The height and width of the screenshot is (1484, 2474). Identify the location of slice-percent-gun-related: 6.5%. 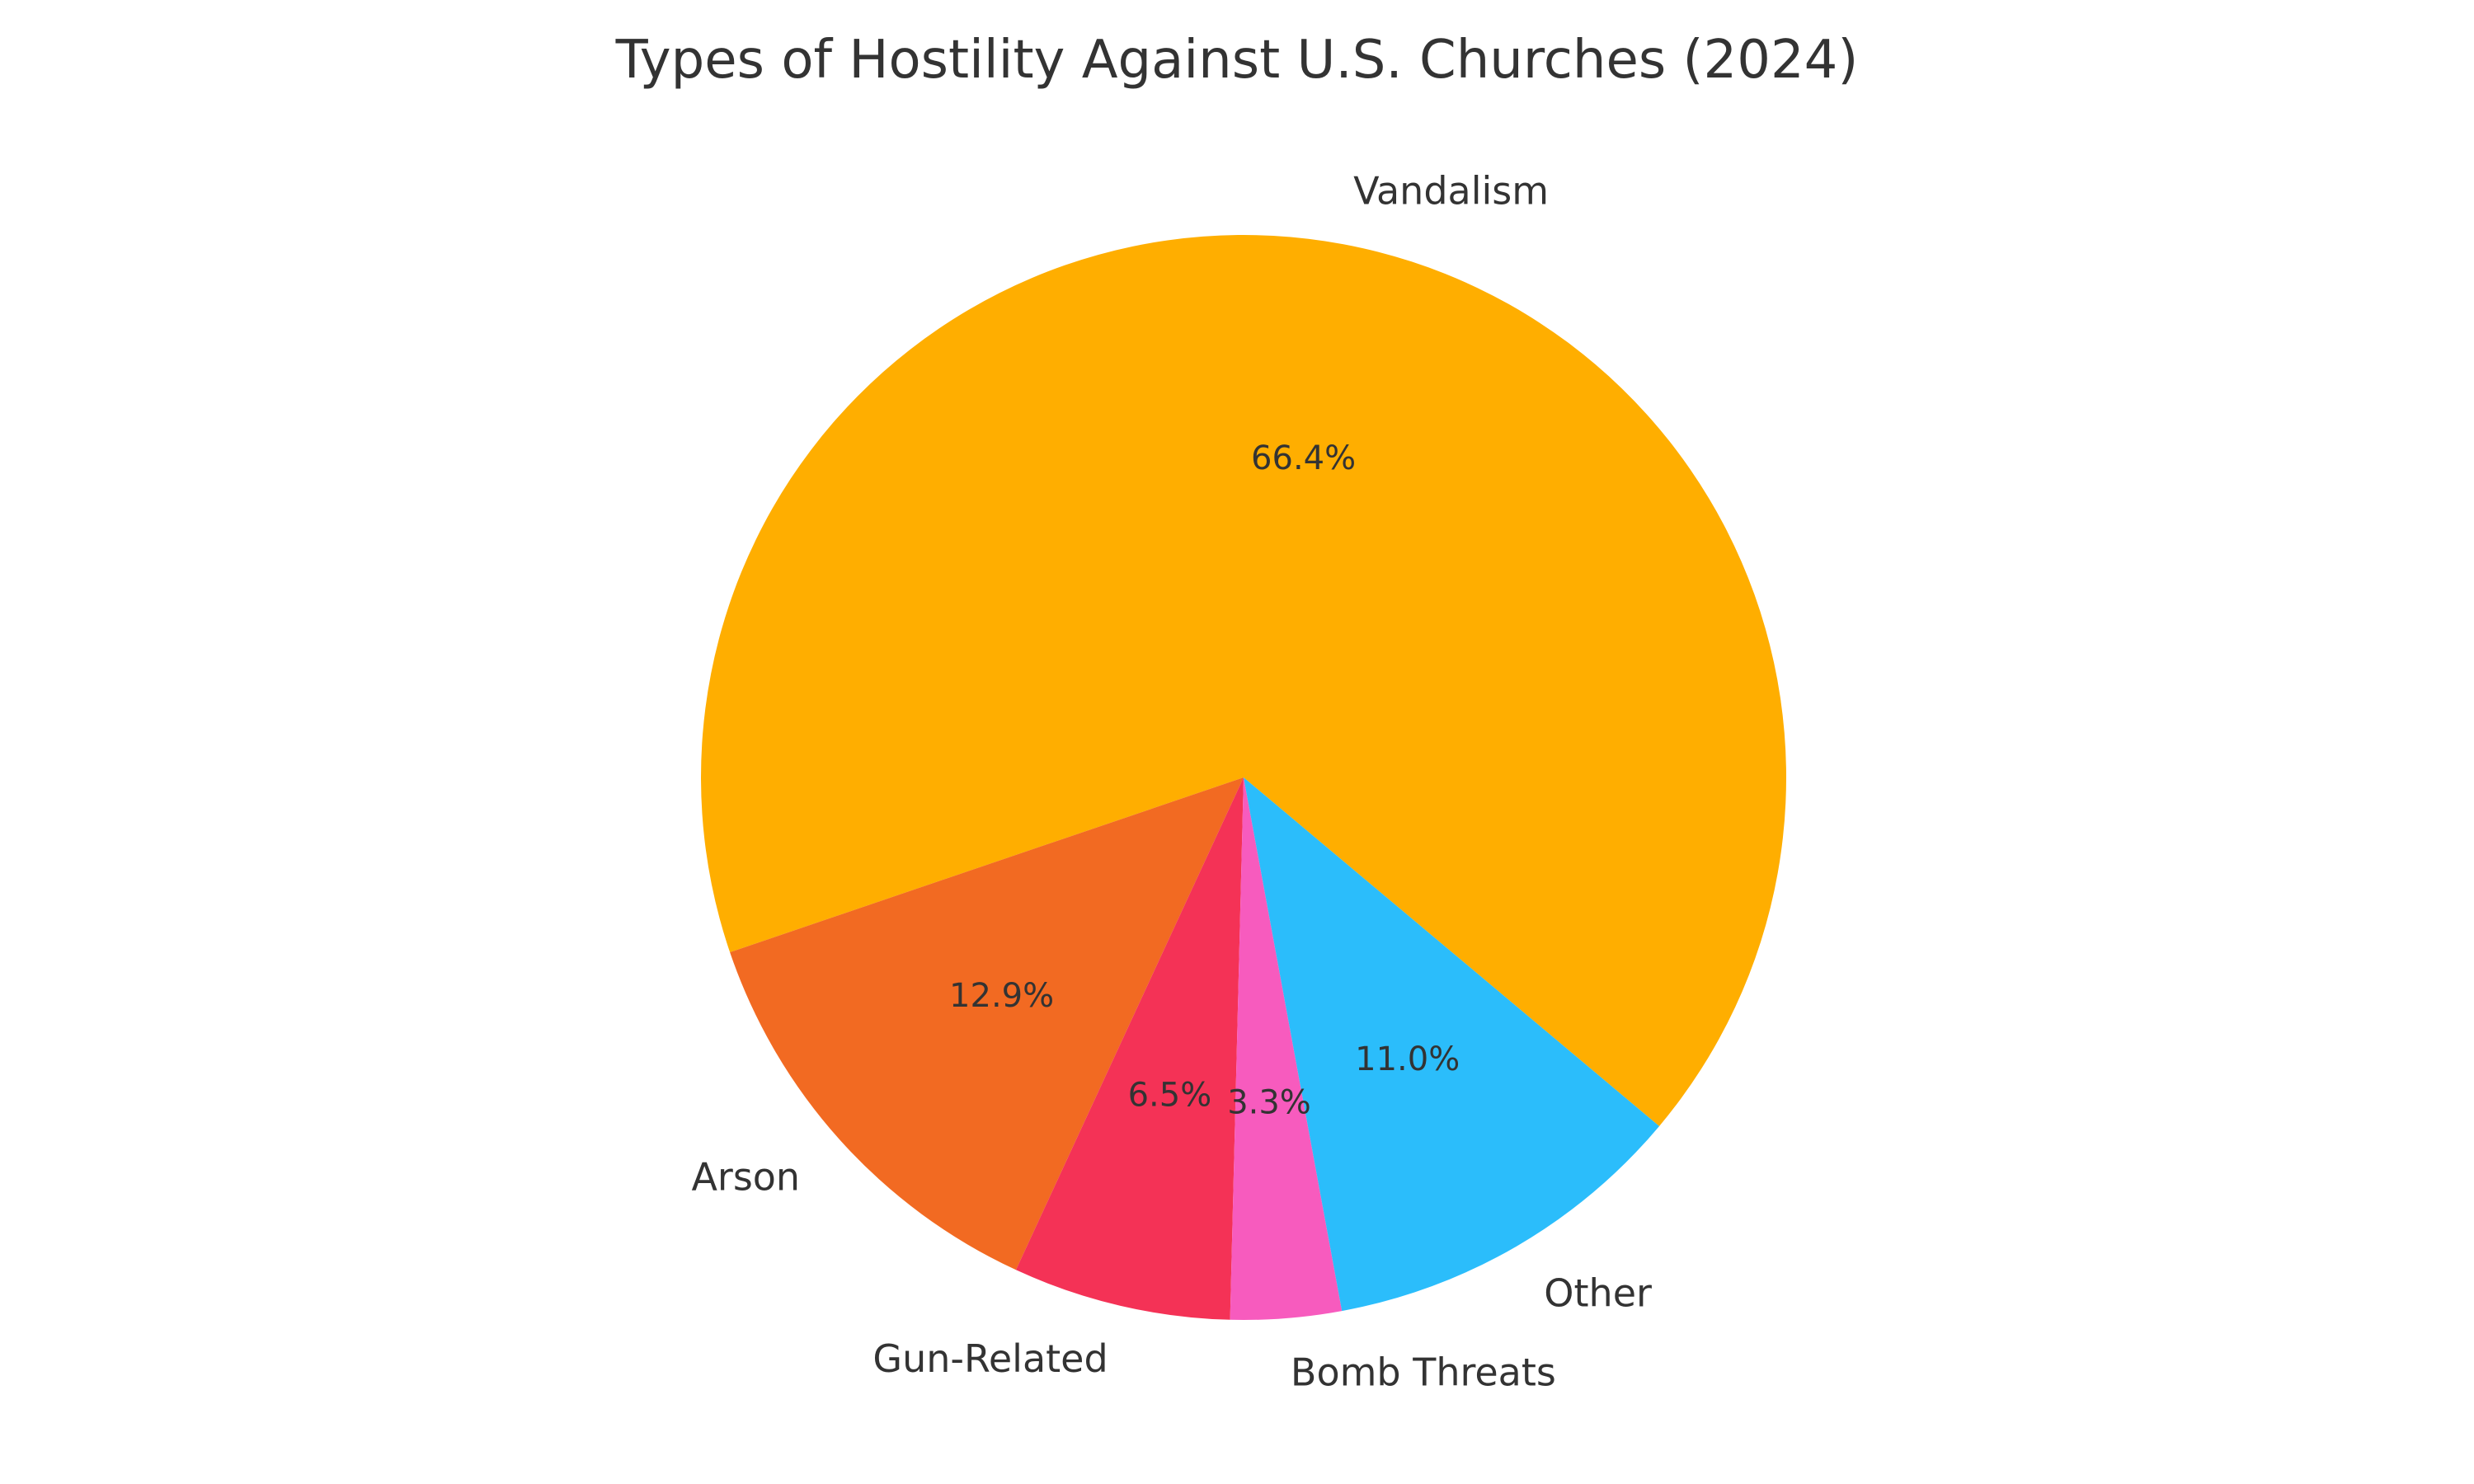
(1170, 1096).